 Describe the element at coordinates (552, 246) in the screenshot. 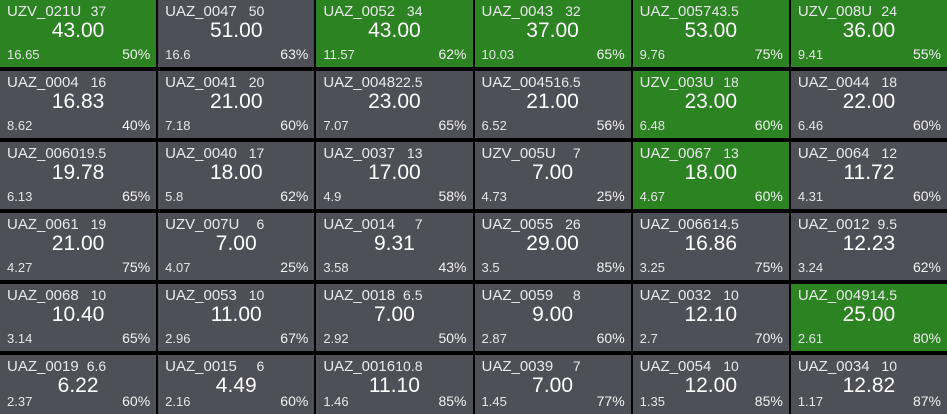

I see `grid-tile: UAZ_0055 26 29.00 3.5 85%` at that location.